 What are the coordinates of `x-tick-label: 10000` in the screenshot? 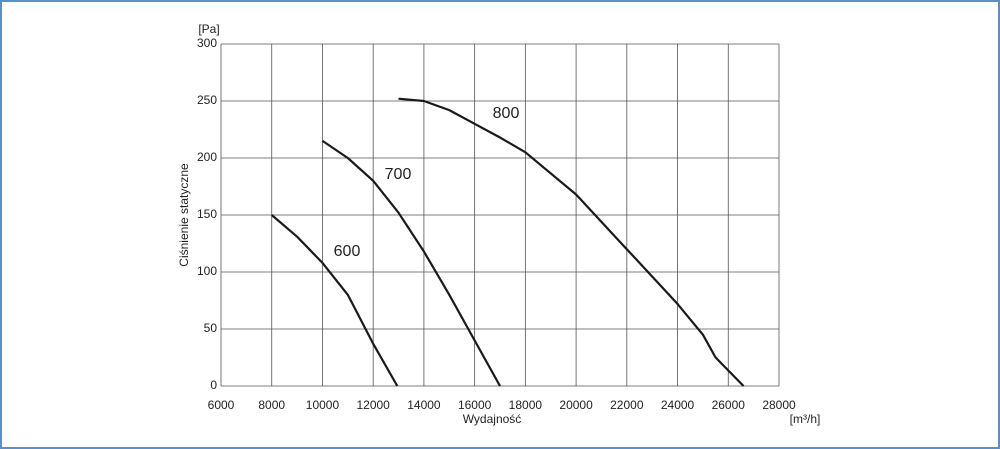 It's located at (323, 405).